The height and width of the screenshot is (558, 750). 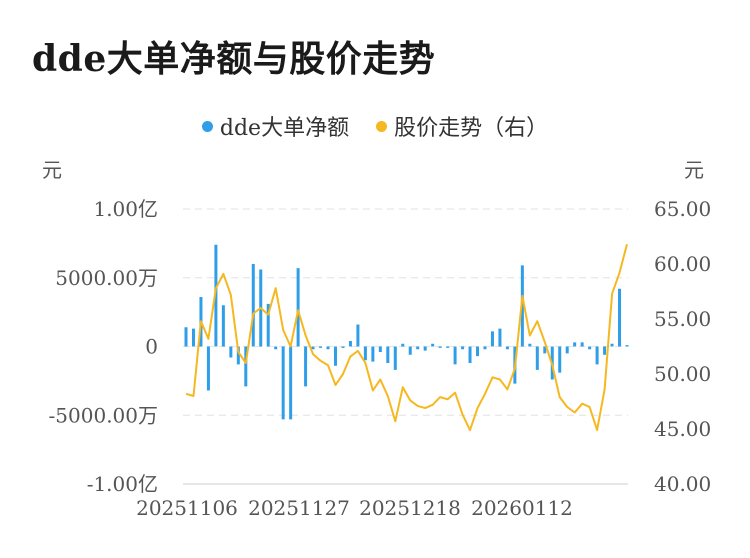 I want to click on left-axis-unit: 元, so click(x=52, y=170).